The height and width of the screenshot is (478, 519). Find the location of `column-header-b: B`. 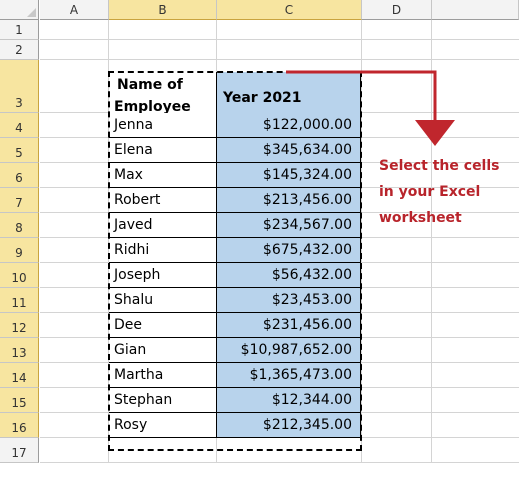

column-header-b: B is located at coordinates (163, 10).